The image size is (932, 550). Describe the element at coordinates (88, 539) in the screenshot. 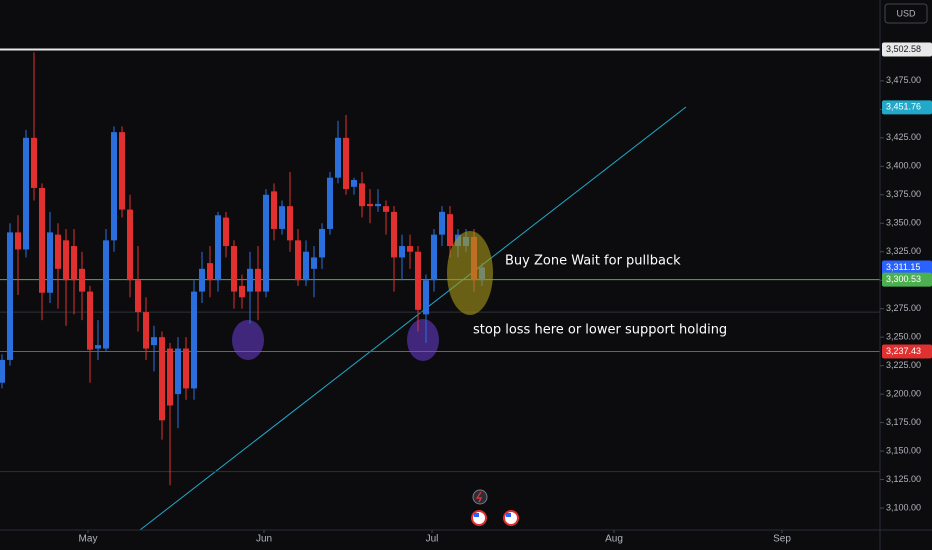

I see `x-tick-label: May` at that location.